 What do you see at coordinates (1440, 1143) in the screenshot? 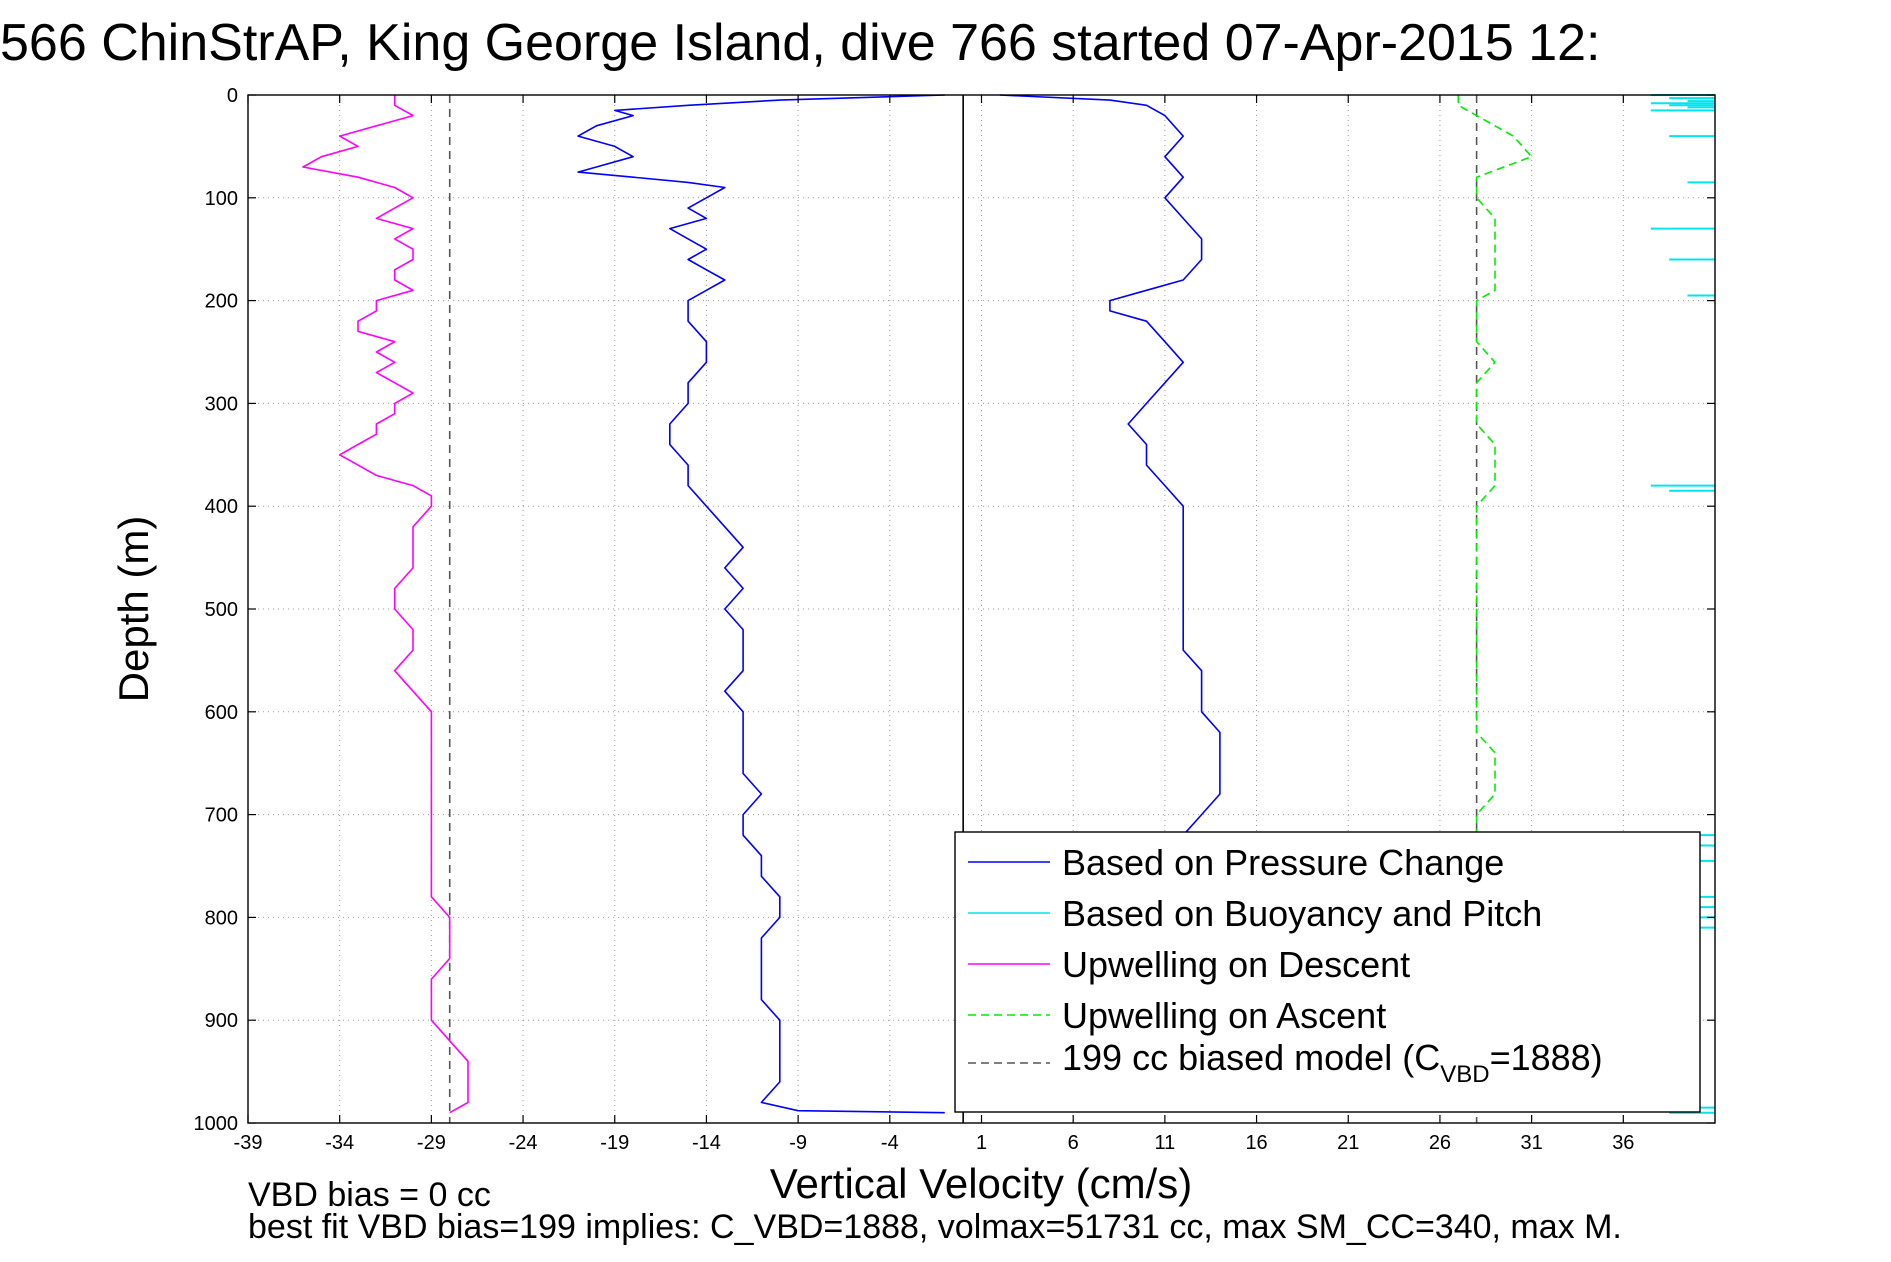
I see `x-tick-label-13: 26` at bounding box center [1440, 1143].